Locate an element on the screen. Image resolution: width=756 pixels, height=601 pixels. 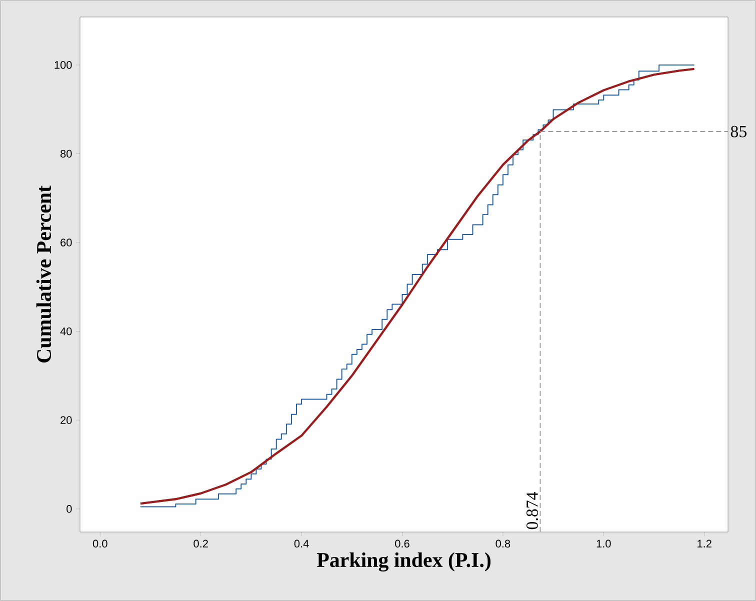
ref-line-label: 0.874 is located at coordinates (532, 511).